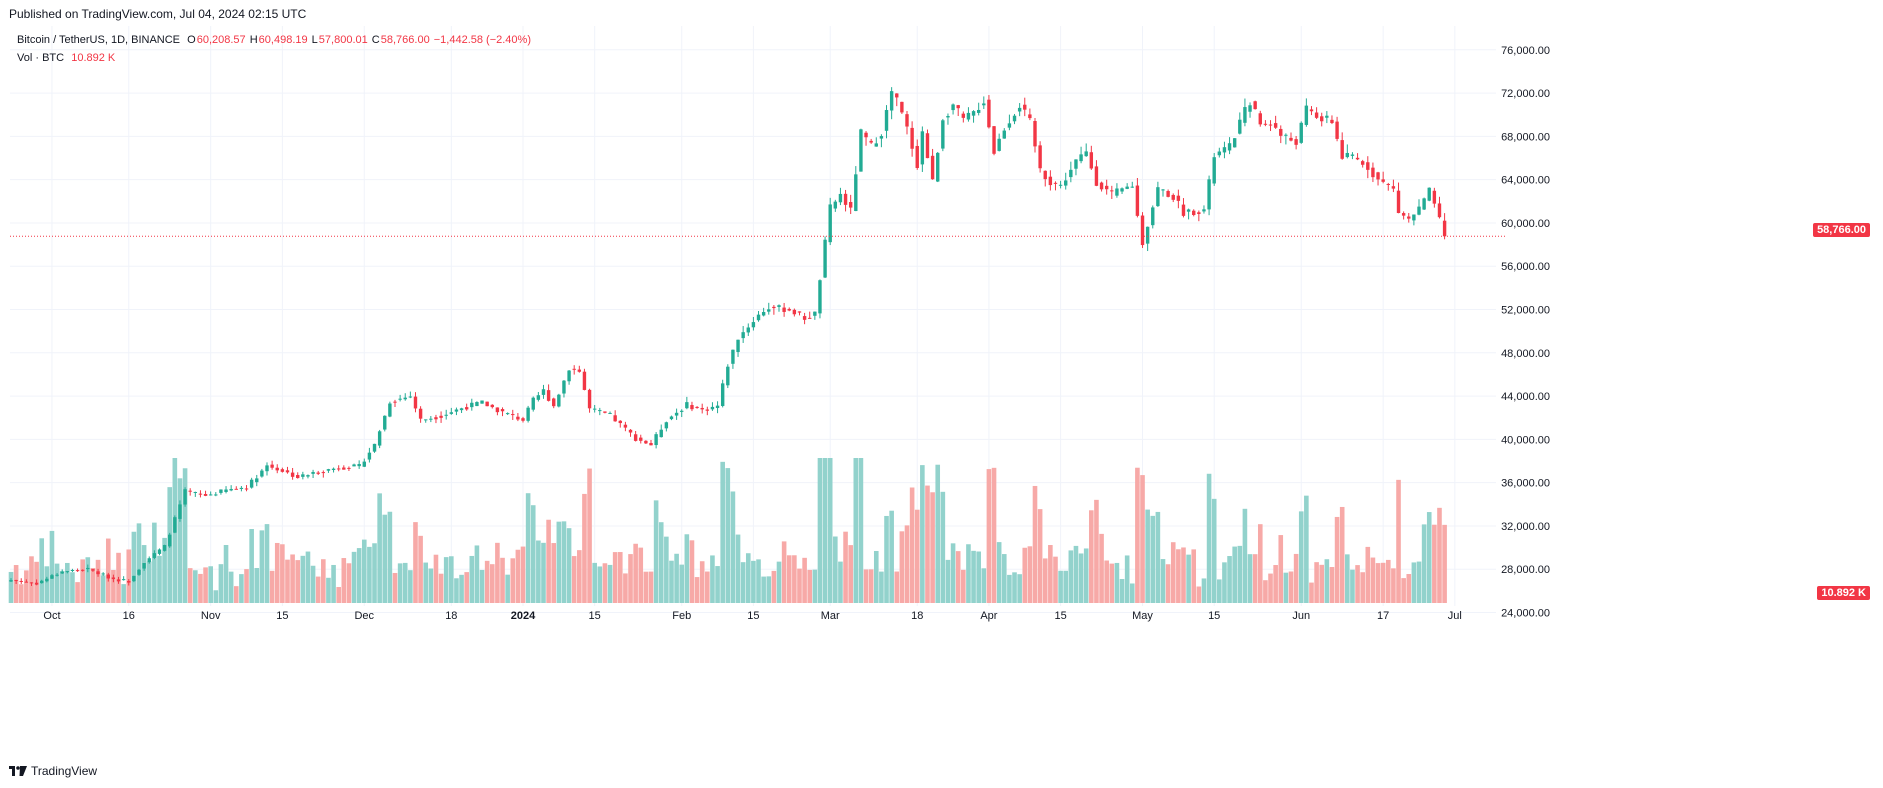 Image resolution: width=1883 pixels, height=788 pixels. Describe the element at coordinates (1525, 137) in the screenshot. I see `price-tick-label: 68,000.00` at that location.